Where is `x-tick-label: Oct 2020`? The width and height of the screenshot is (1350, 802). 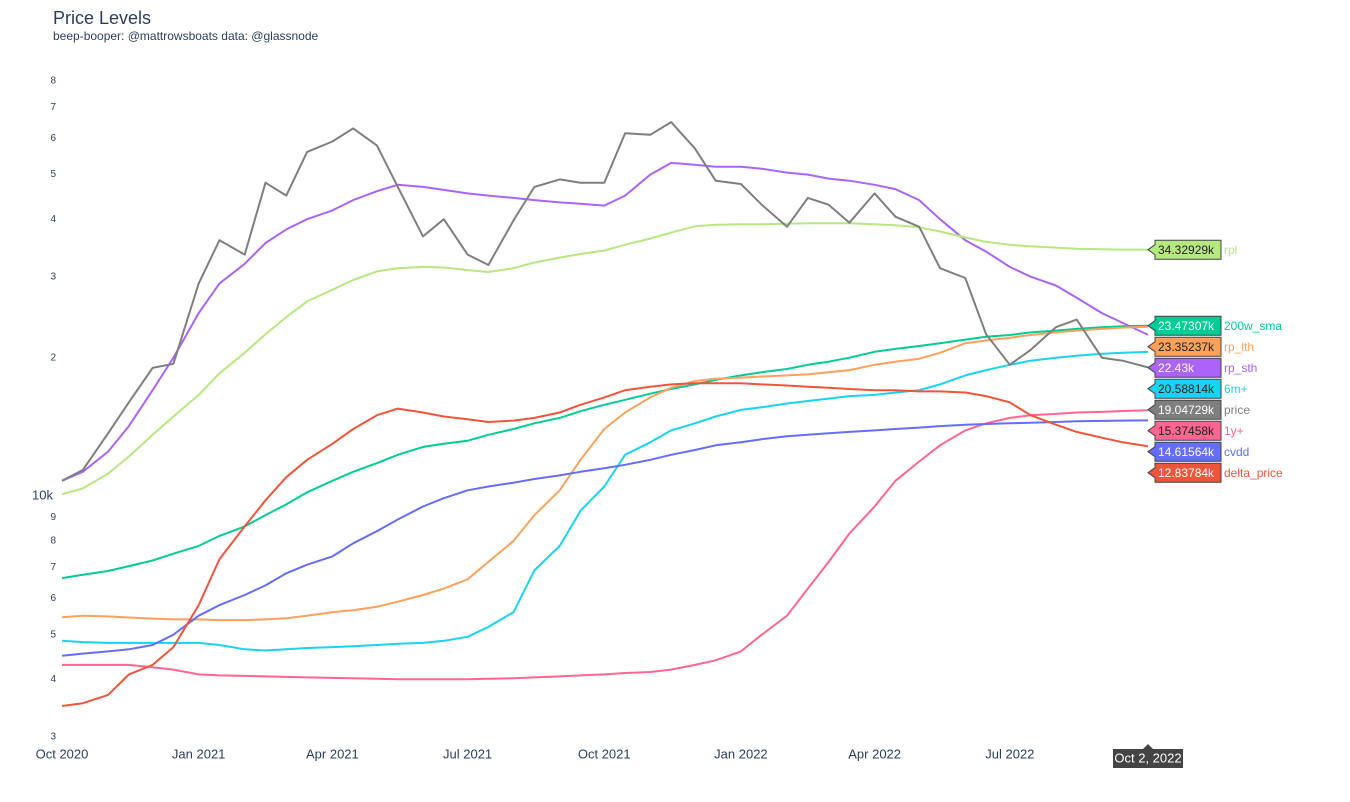
x-tick-label: Oct 2020 is located at coordinates (62, 753).